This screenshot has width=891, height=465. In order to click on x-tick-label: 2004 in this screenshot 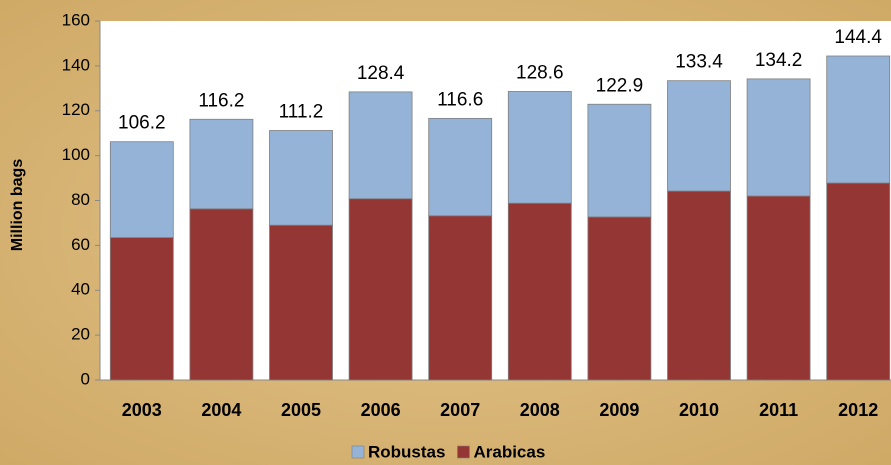, I will do `click(221, 410)`.